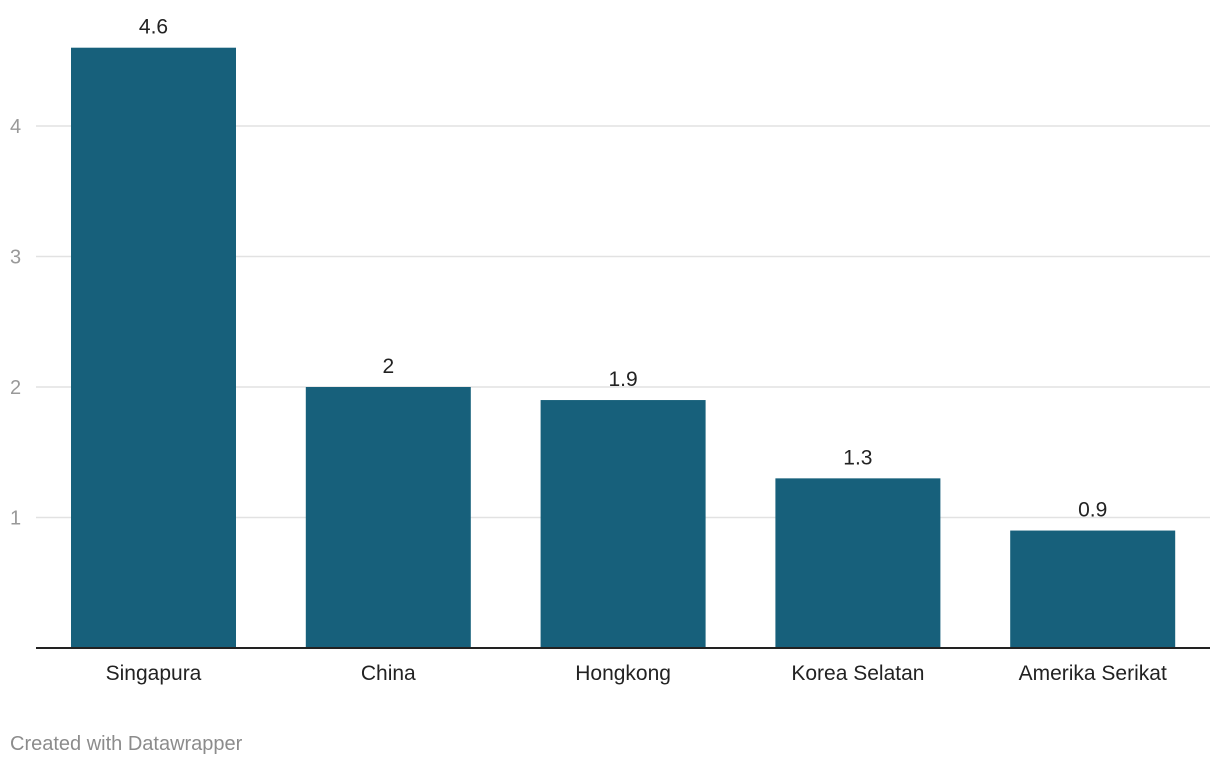  I want to click on y-tick-label: 2, so click(15, 388).